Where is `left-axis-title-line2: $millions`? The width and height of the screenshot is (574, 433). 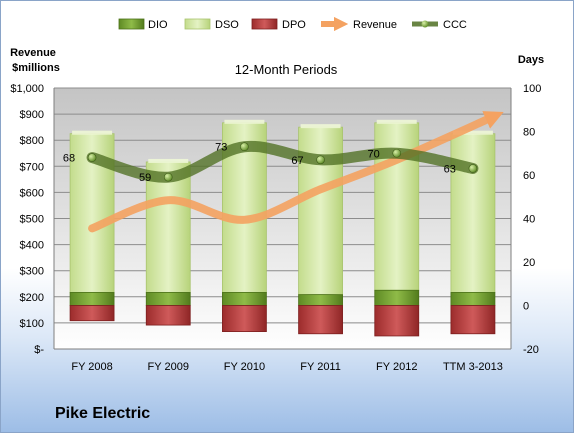 left-axis-title-line2: $millions is located at coordinates (36, 68).